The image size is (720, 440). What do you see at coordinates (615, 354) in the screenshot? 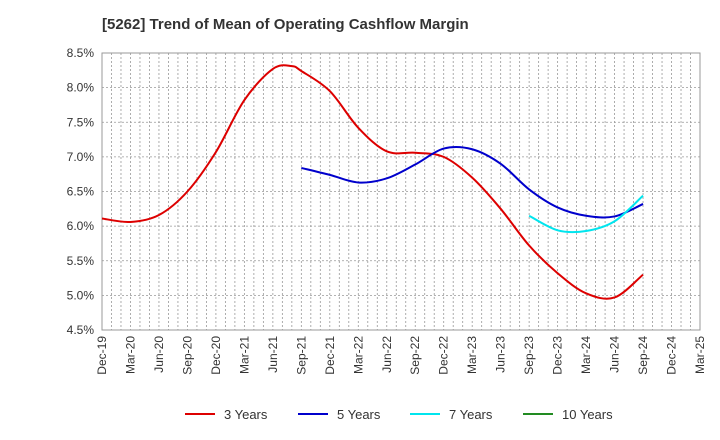
I see `x-tick-label: Jun-24` at bounding box center [615, 354].